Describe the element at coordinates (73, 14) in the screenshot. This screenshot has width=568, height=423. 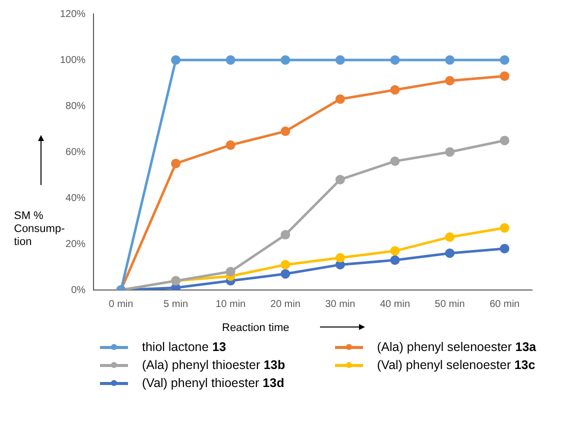
I see `y-tick-label: 120%` at that location.